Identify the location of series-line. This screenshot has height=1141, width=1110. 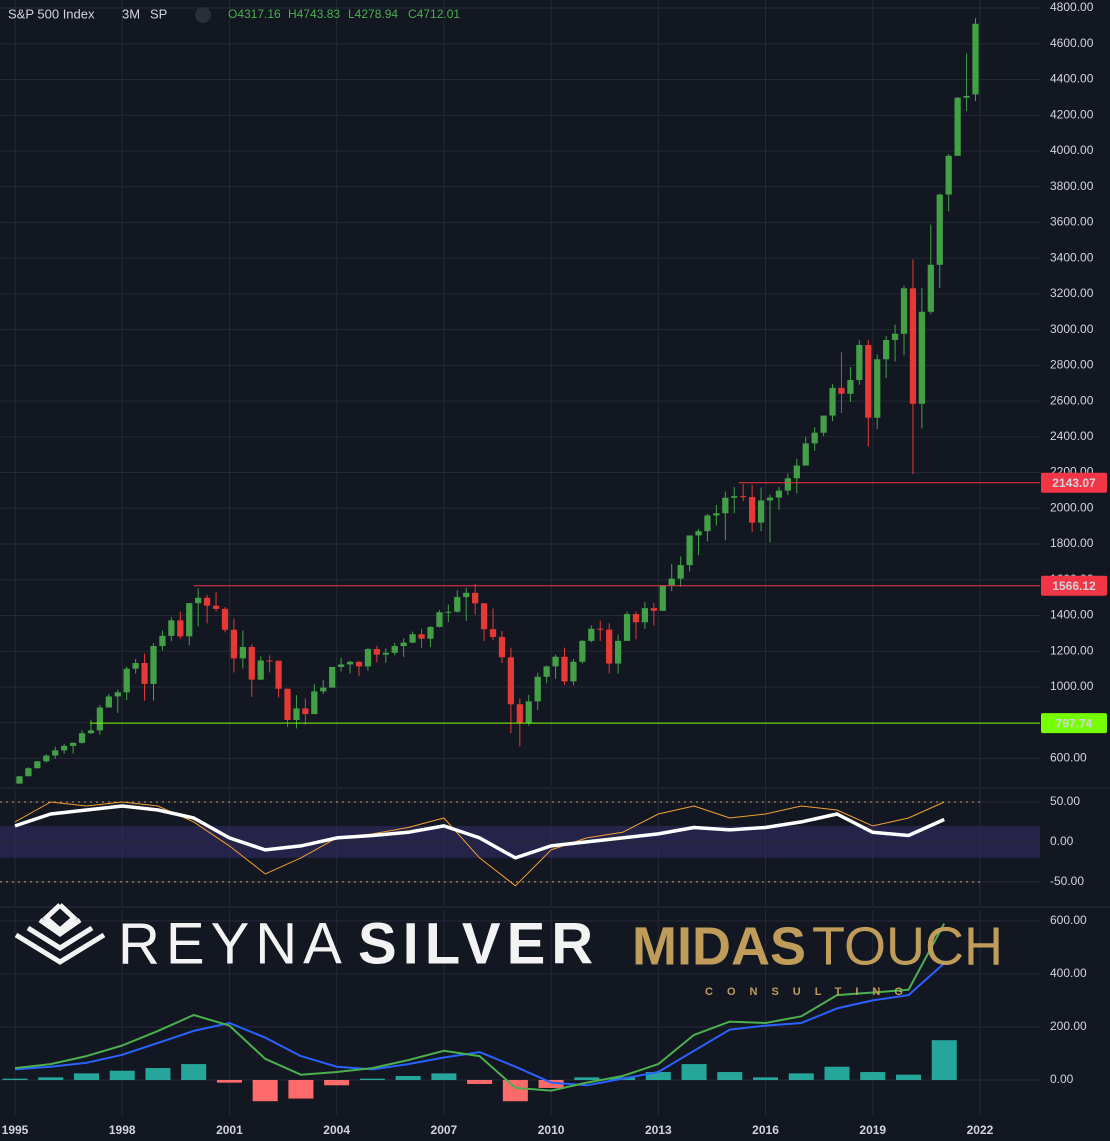
(479, 1024).